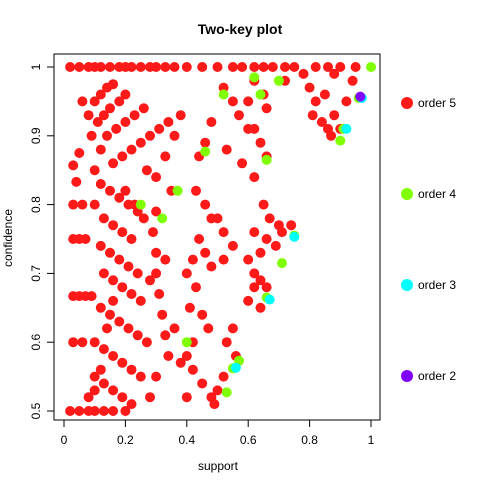 Image resolution: width=480 pixels, height=480 pixels. I want to click on y-axis-label: confidence, so click(8, 238).